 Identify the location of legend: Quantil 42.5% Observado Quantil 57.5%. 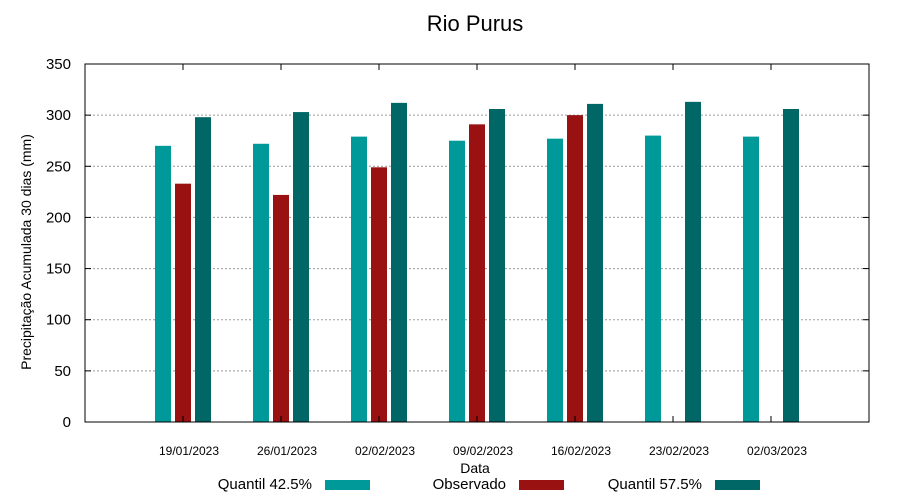
(489, 484).